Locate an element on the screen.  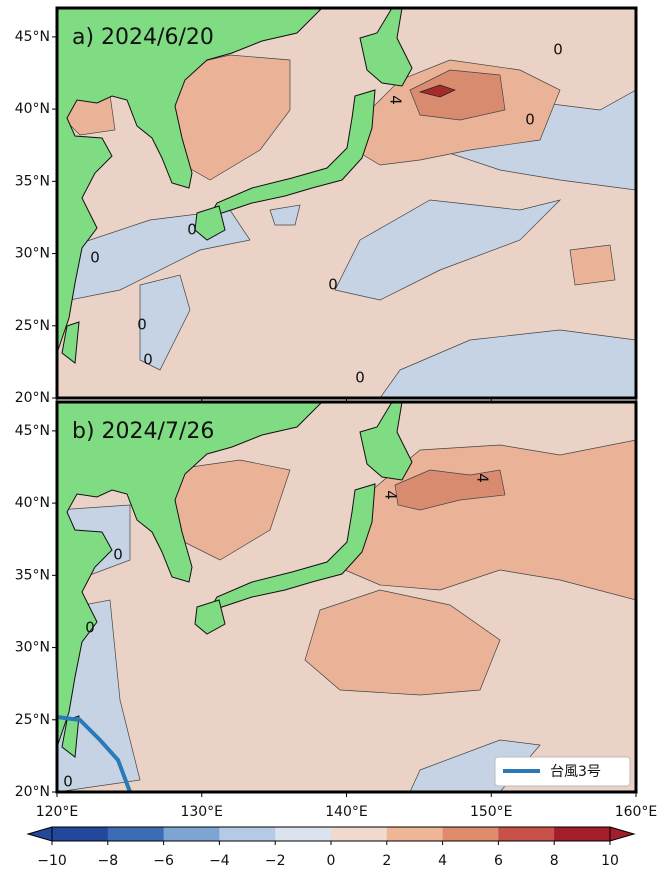
colorbar-tick-label: 2 is located at coordinates (386, 861).